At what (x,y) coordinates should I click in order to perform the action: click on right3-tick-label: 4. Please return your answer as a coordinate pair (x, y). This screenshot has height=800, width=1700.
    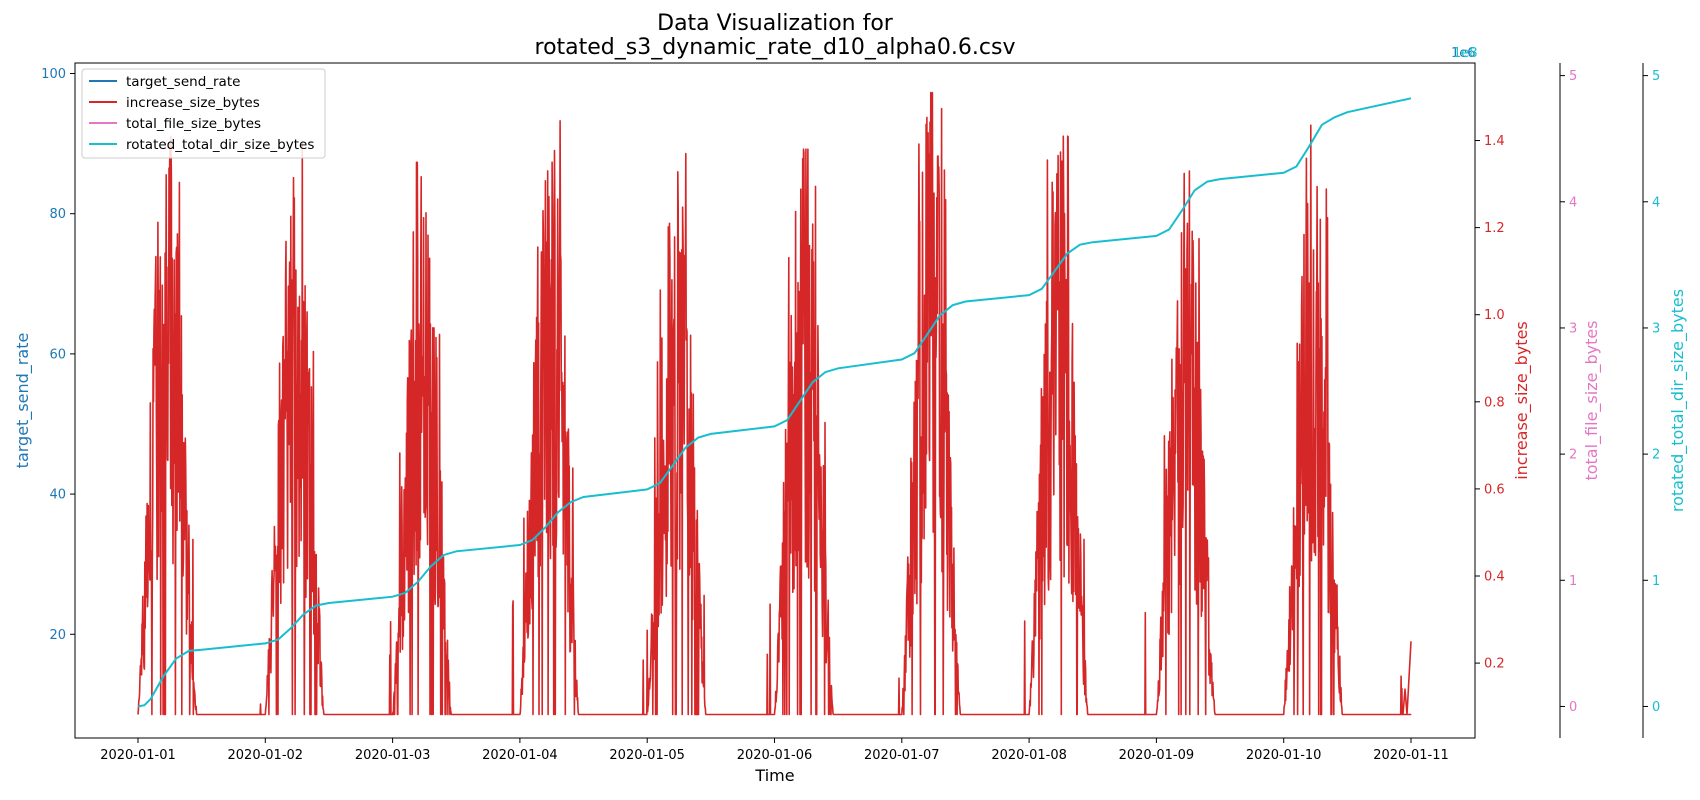
    Looking at the image, I should click on (1656, 202).